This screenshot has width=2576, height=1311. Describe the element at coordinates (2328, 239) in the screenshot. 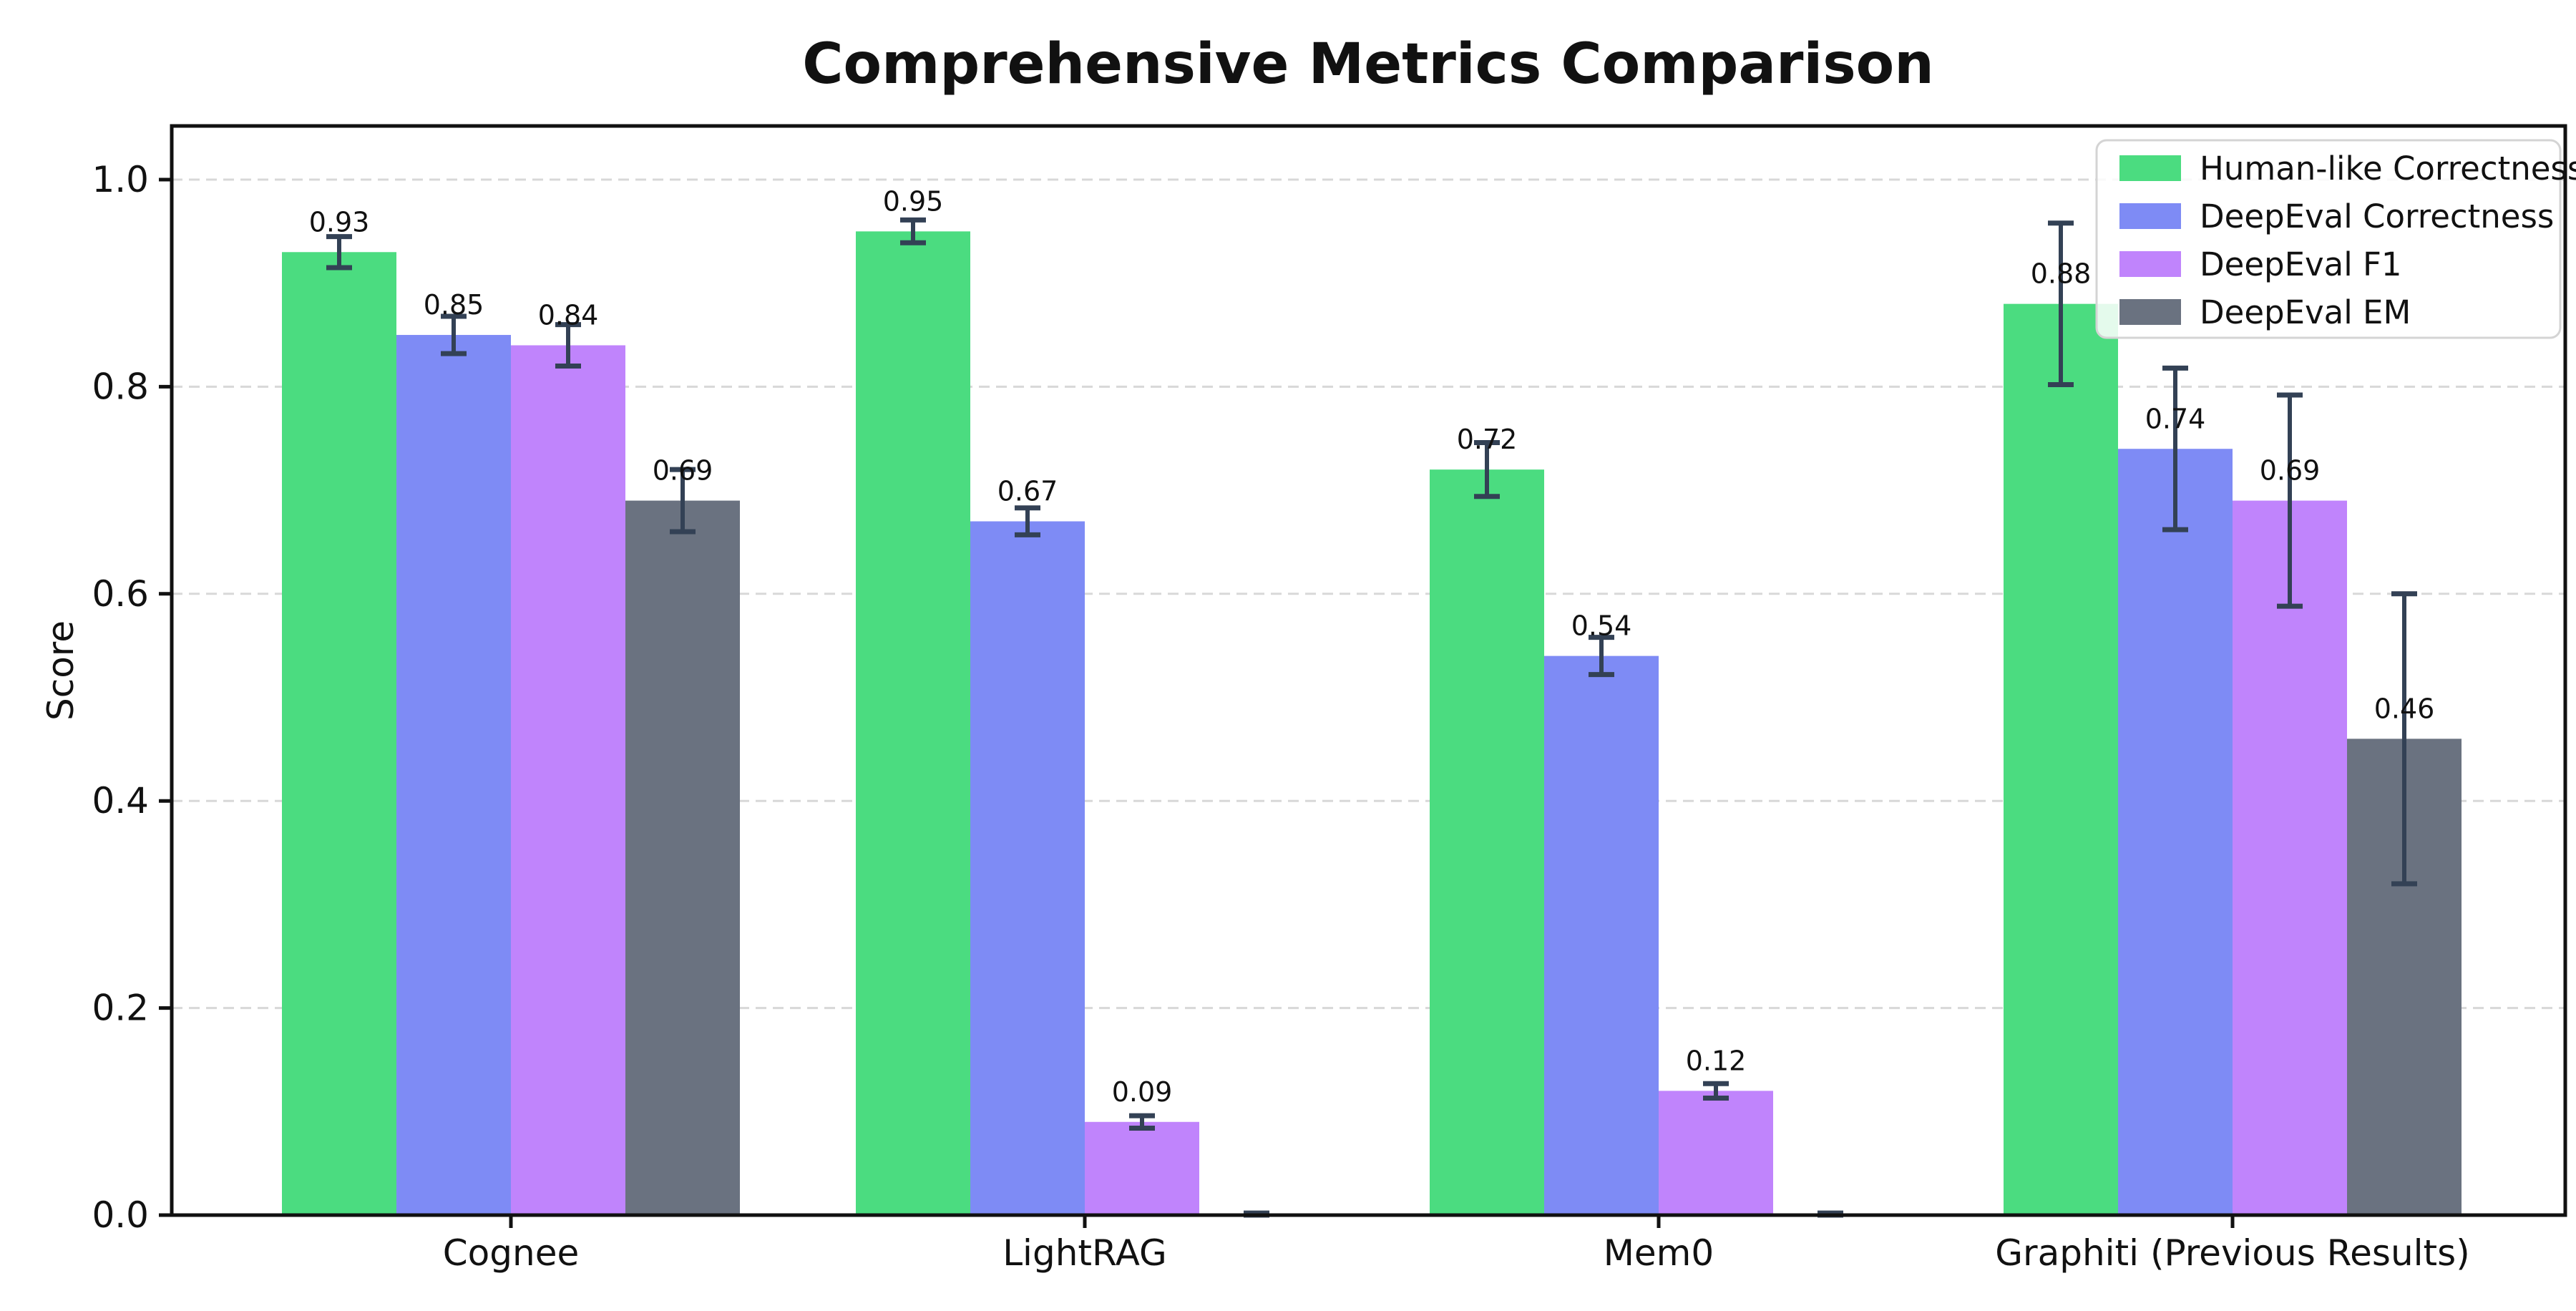

I see `legend-box` at that location.